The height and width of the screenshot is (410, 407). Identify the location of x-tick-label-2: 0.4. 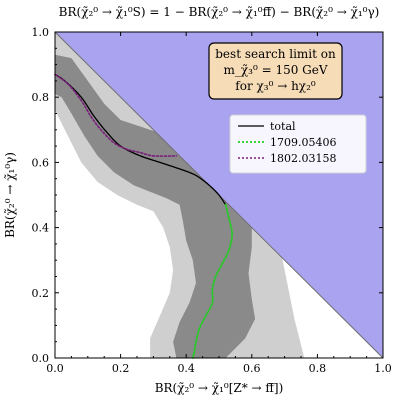
(186, 368).